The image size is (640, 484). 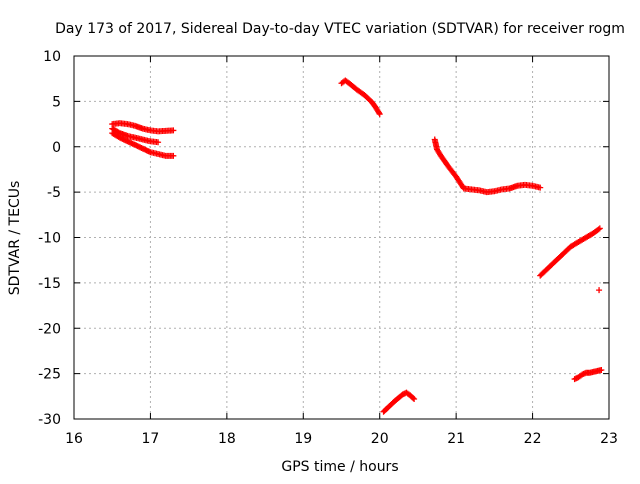 What do you see at coordinates (49, 239) in the screenshot?
I see `y-tick-label: -10` at bounding box center [49, 239].